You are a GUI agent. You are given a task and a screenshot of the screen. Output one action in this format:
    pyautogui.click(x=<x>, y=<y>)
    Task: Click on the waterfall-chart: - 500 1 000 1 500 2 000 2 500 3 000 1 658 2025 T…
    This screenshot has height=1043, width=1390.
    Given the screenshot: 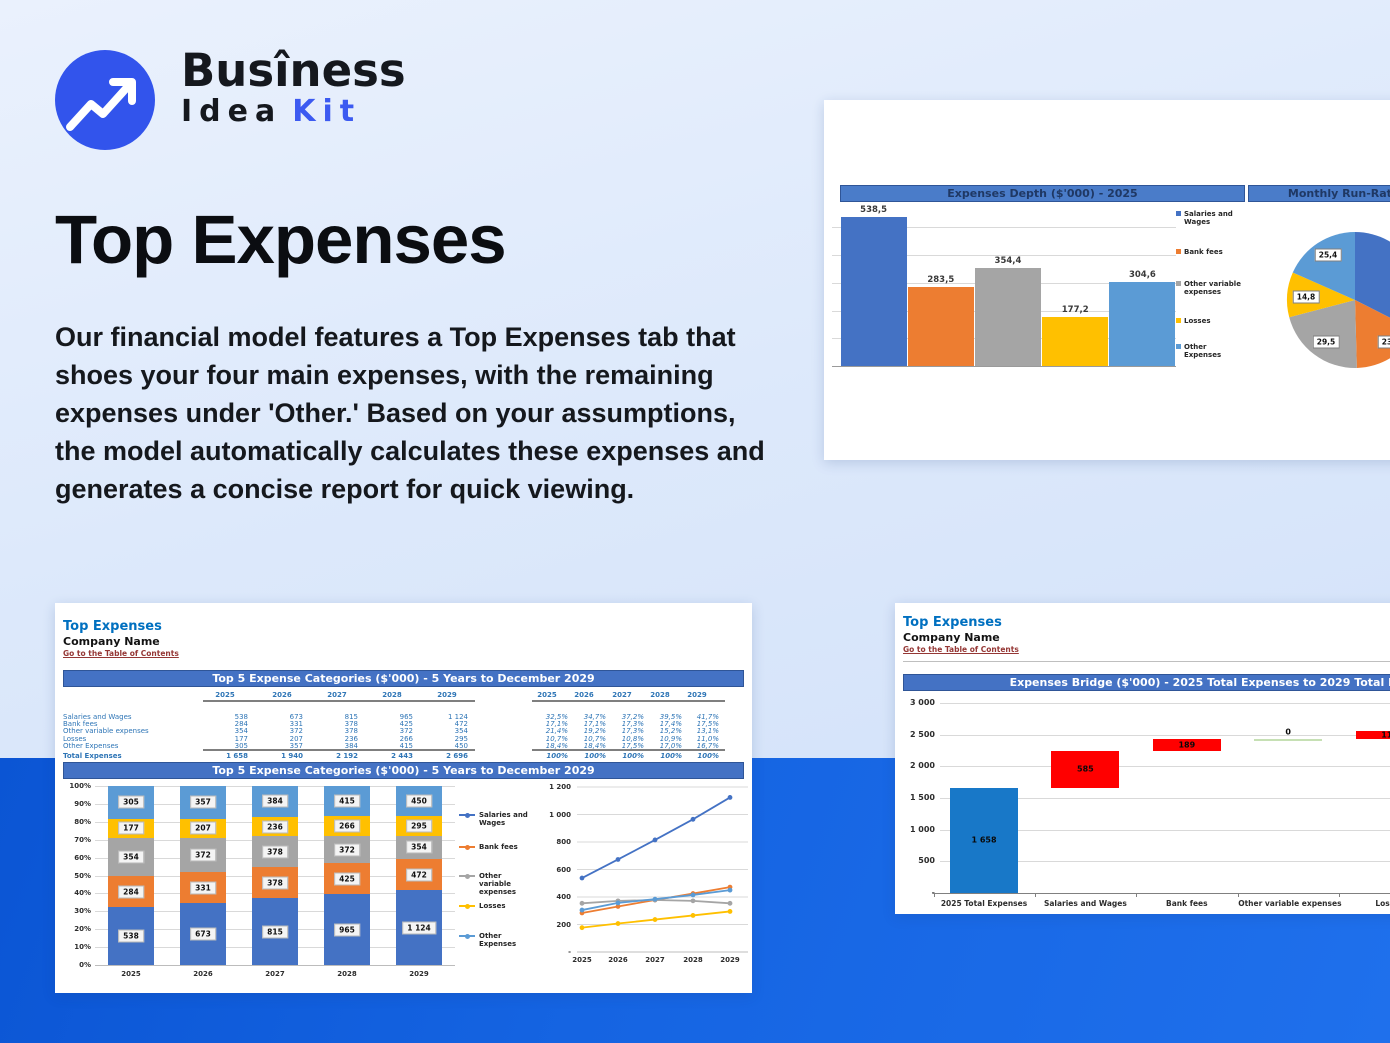 What is the action you would take?
    pyautogui.click(x=1142, y=758)
    